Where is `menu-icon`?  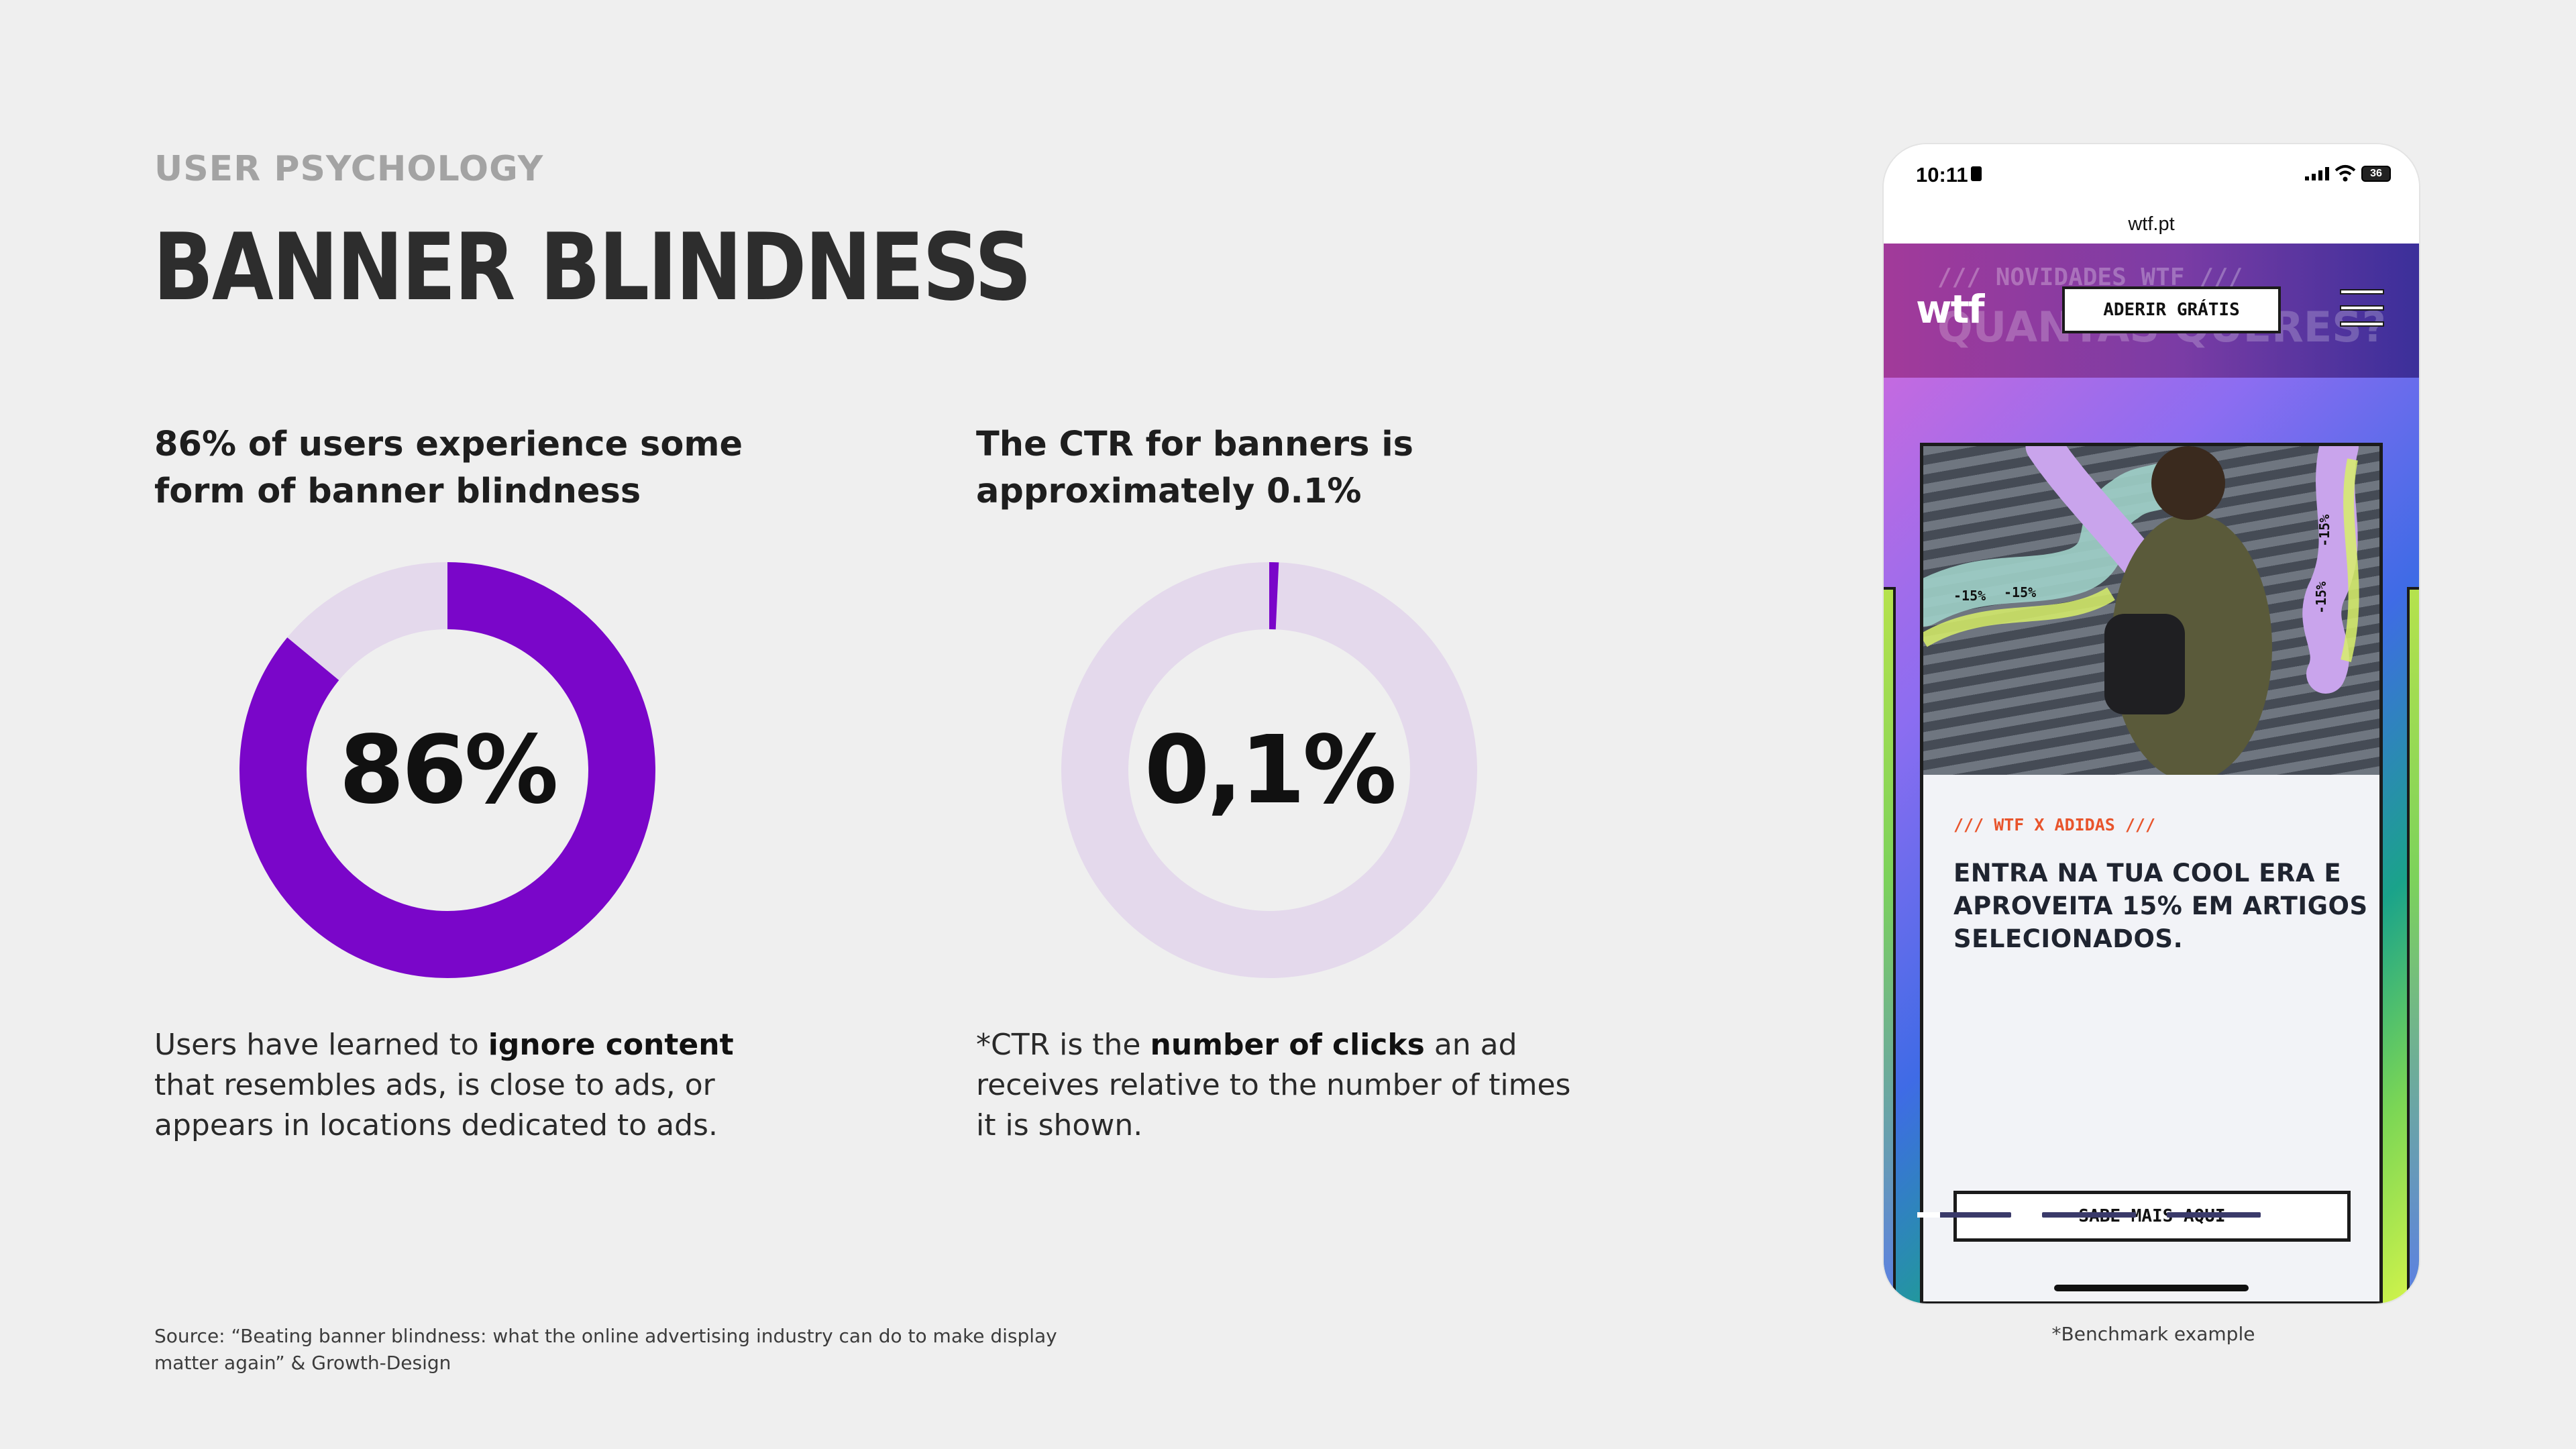 menu-icon is located at coordinates (2362, 309).